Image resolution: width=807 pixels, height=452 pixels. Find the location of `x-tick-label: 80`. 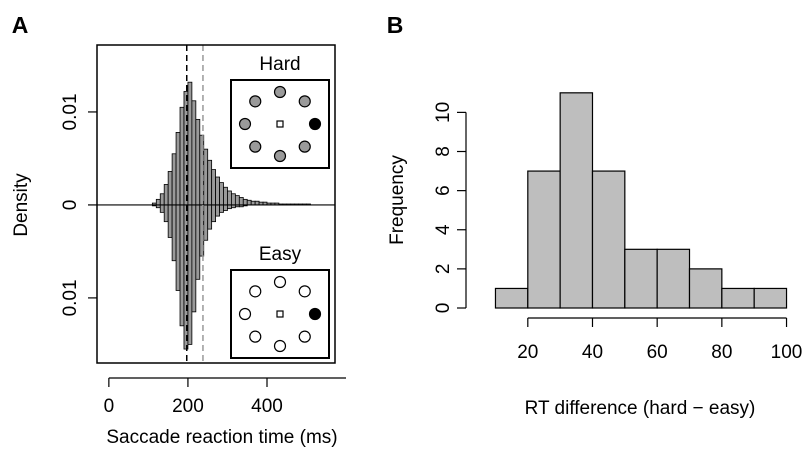

x-tick-label: 80 is located at coordinates (721, 352).